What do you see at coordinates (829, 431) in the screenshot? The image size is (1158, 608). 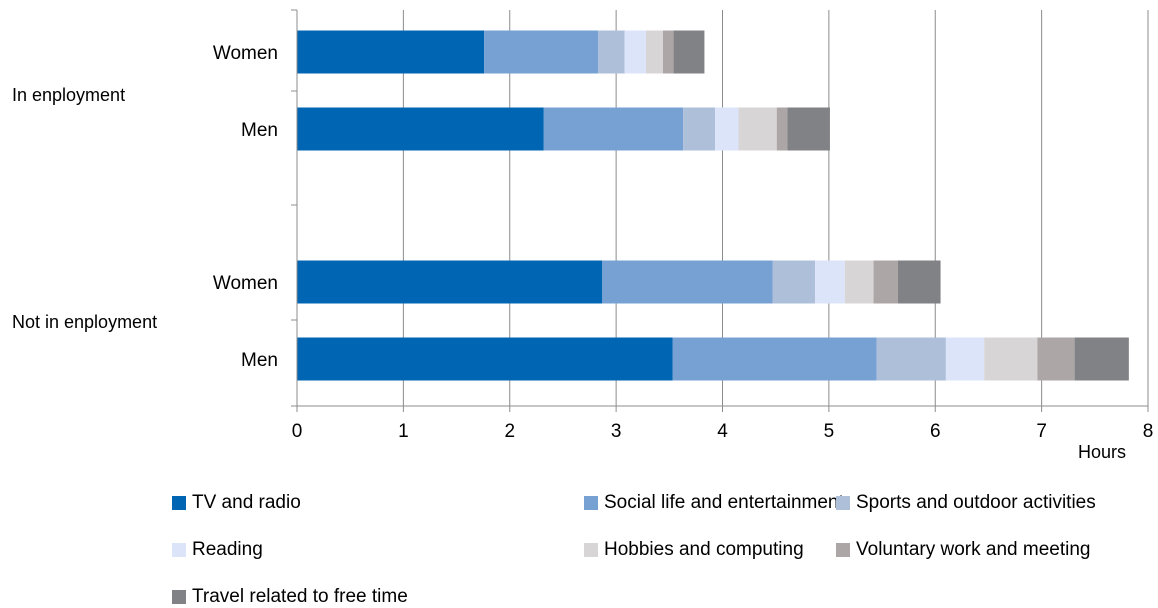 I see `x-tick-label: 5` at bounding box center [829, 431].